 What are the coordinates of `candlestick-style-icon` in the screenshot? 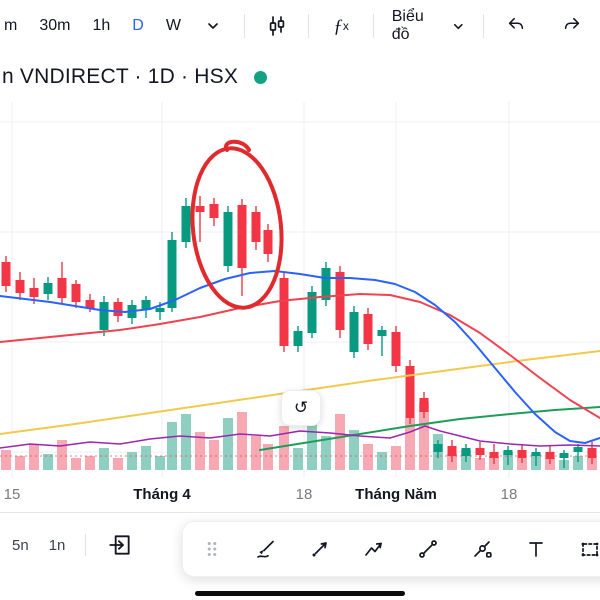 It's located at (276, 26).